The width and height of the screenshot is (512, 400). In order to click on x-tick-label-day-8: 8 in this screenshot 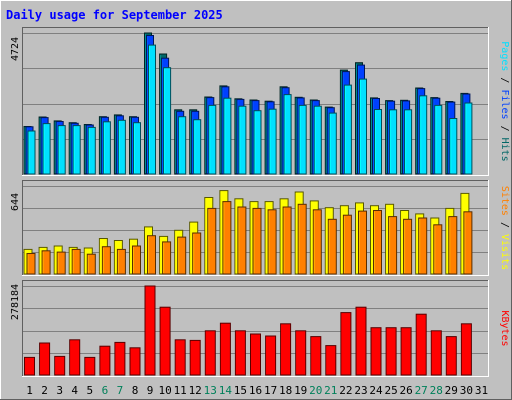, I will do `click(135, 390)`.